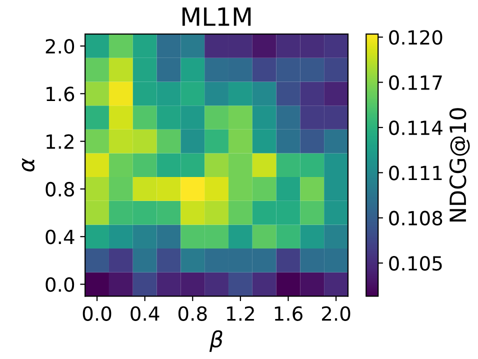 The image size is (478, 359). I want to click on color-bar-label: 0.108, so click(415, 218).